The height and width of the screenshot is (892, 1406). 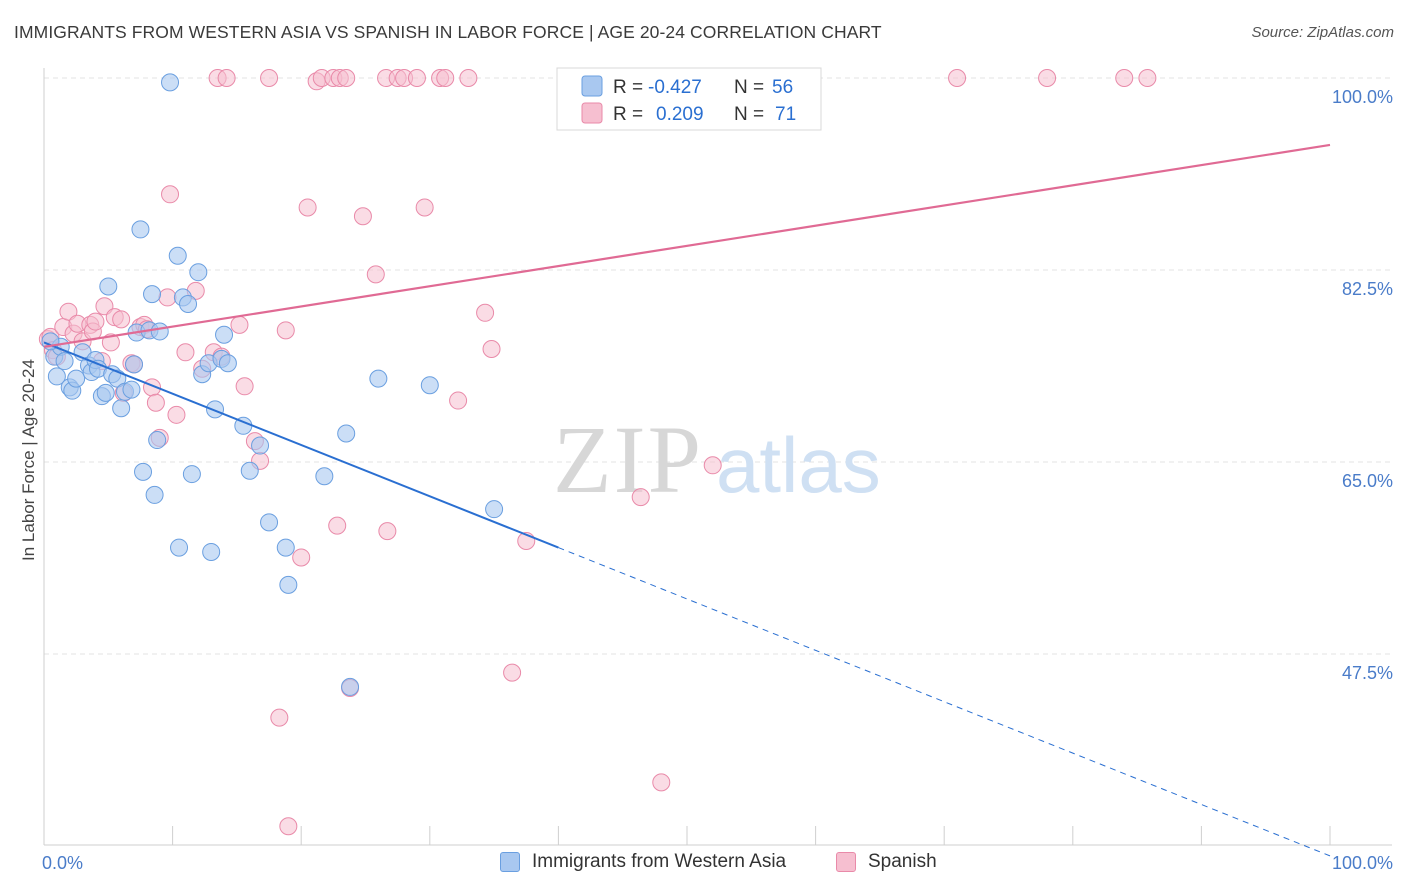 What do you see at coordinates (1362, 97) in the screenshot?
I see `y-tick-label-3: 100.0%` at bounding box center [1362, 97].